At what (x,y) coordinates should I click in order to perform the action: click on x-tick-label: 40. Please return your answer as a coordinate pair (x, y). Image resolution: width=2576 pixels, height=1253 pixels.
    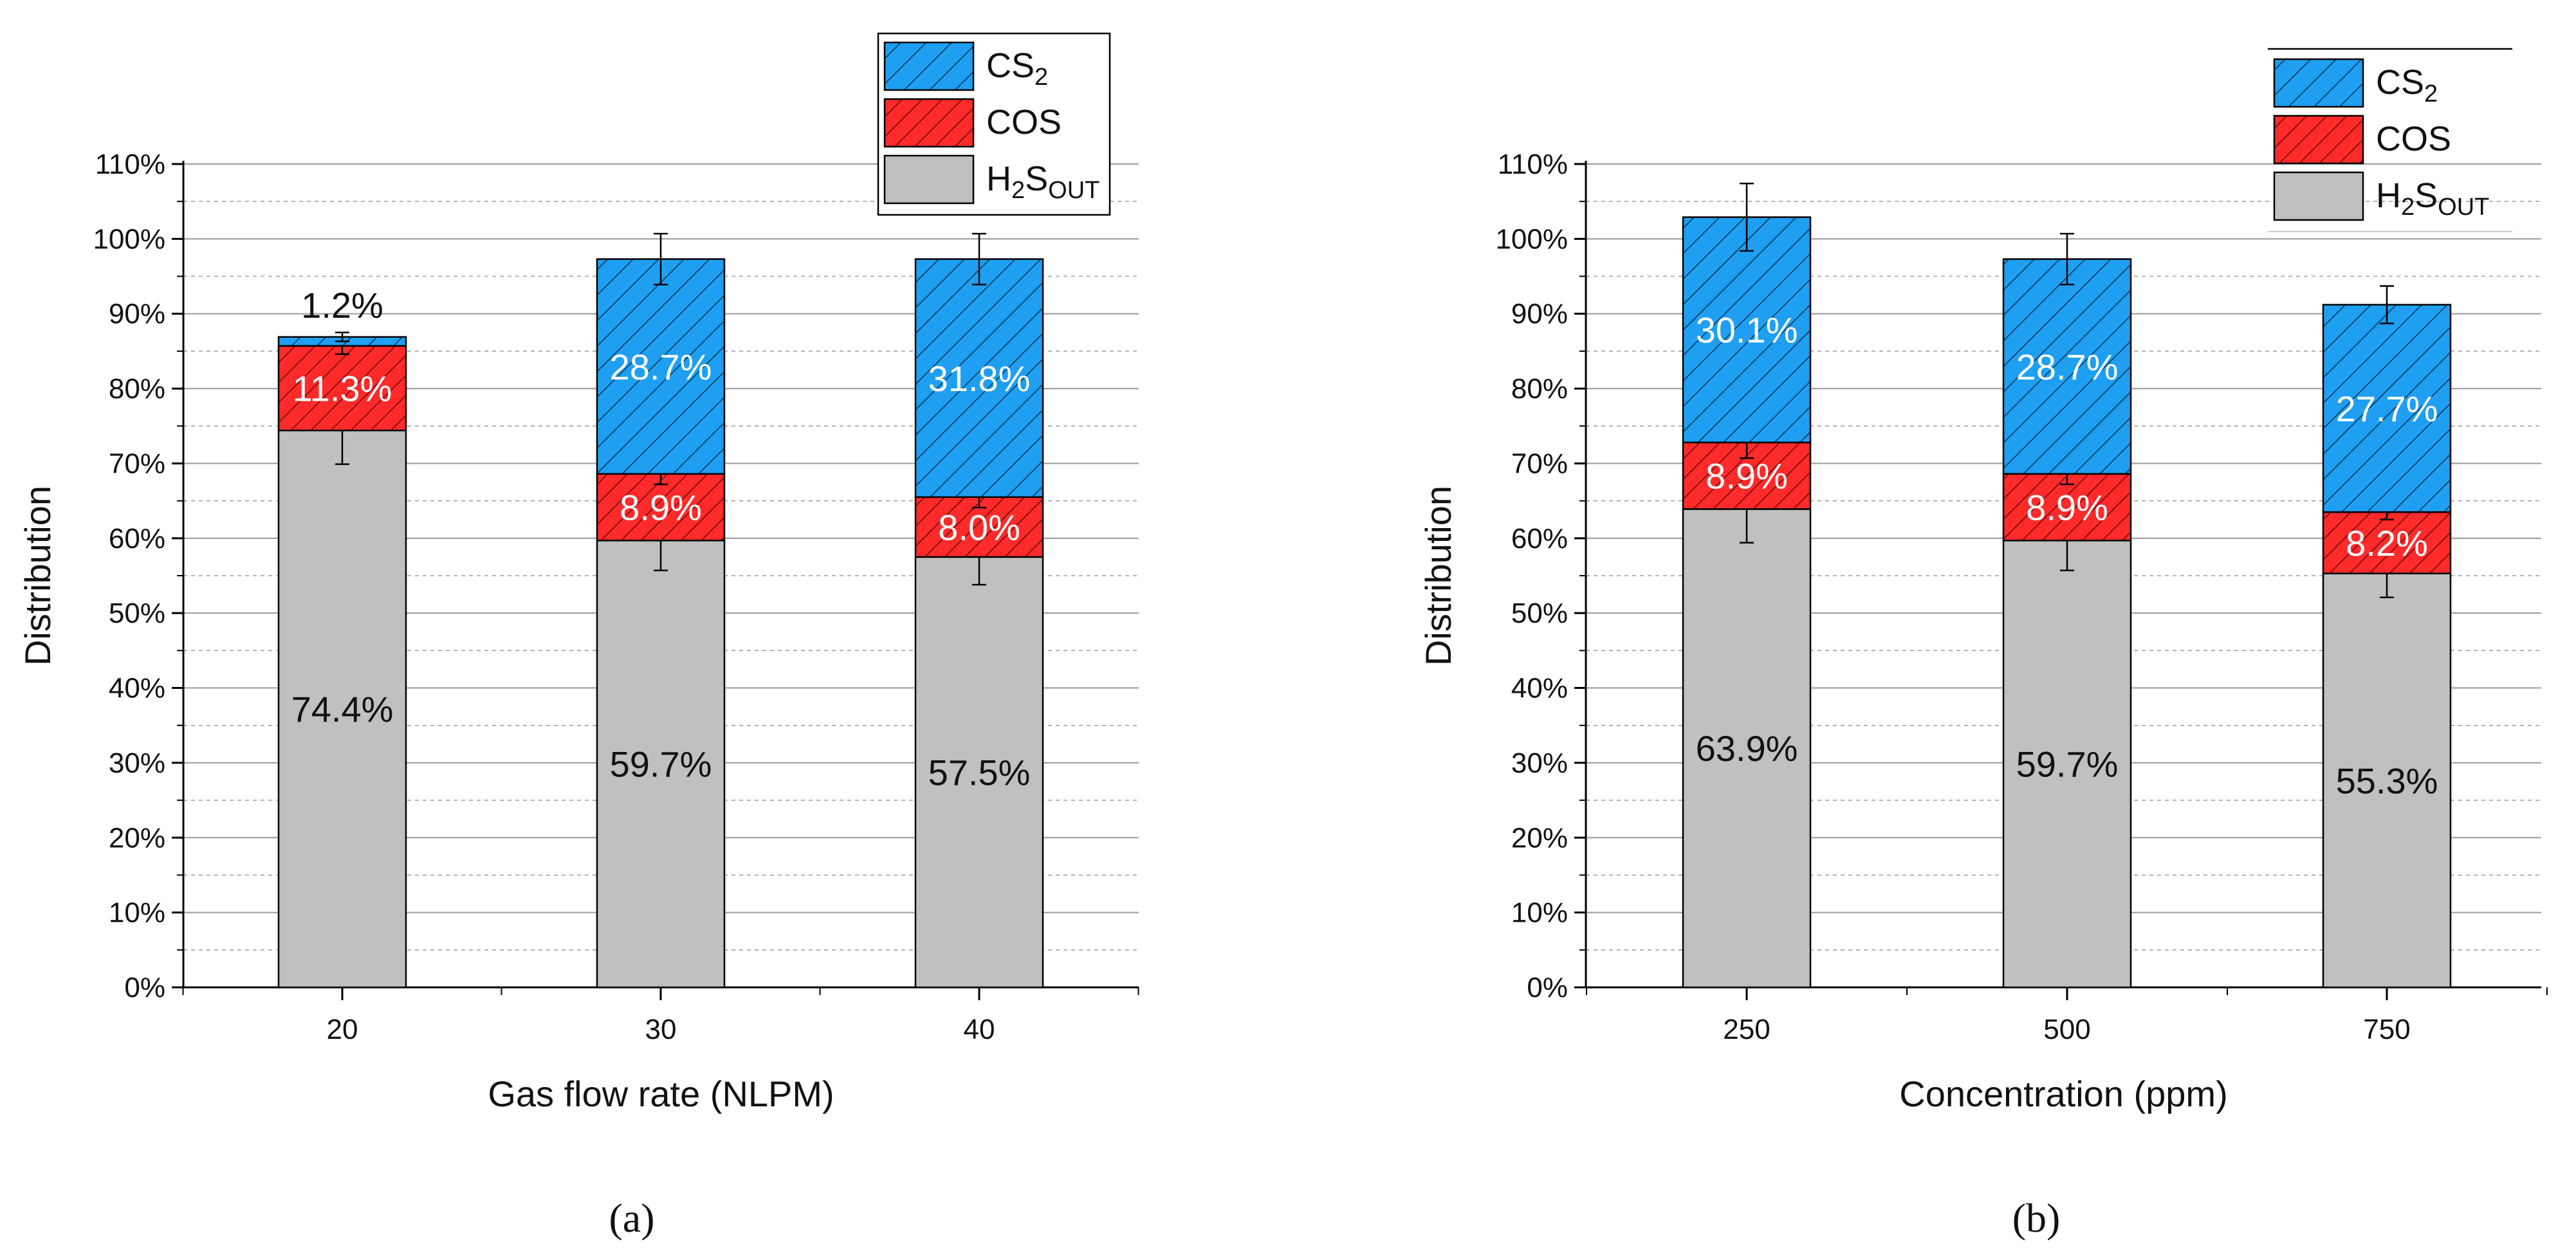
    Looking at the image, I should click on (979, 1029).